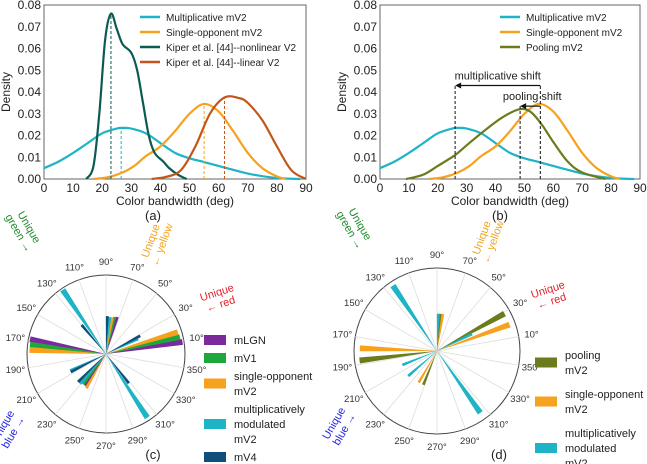  Describe the element at coordinates (6, 92) in the screenshot. I see `y-axis-label: Density` at that location.